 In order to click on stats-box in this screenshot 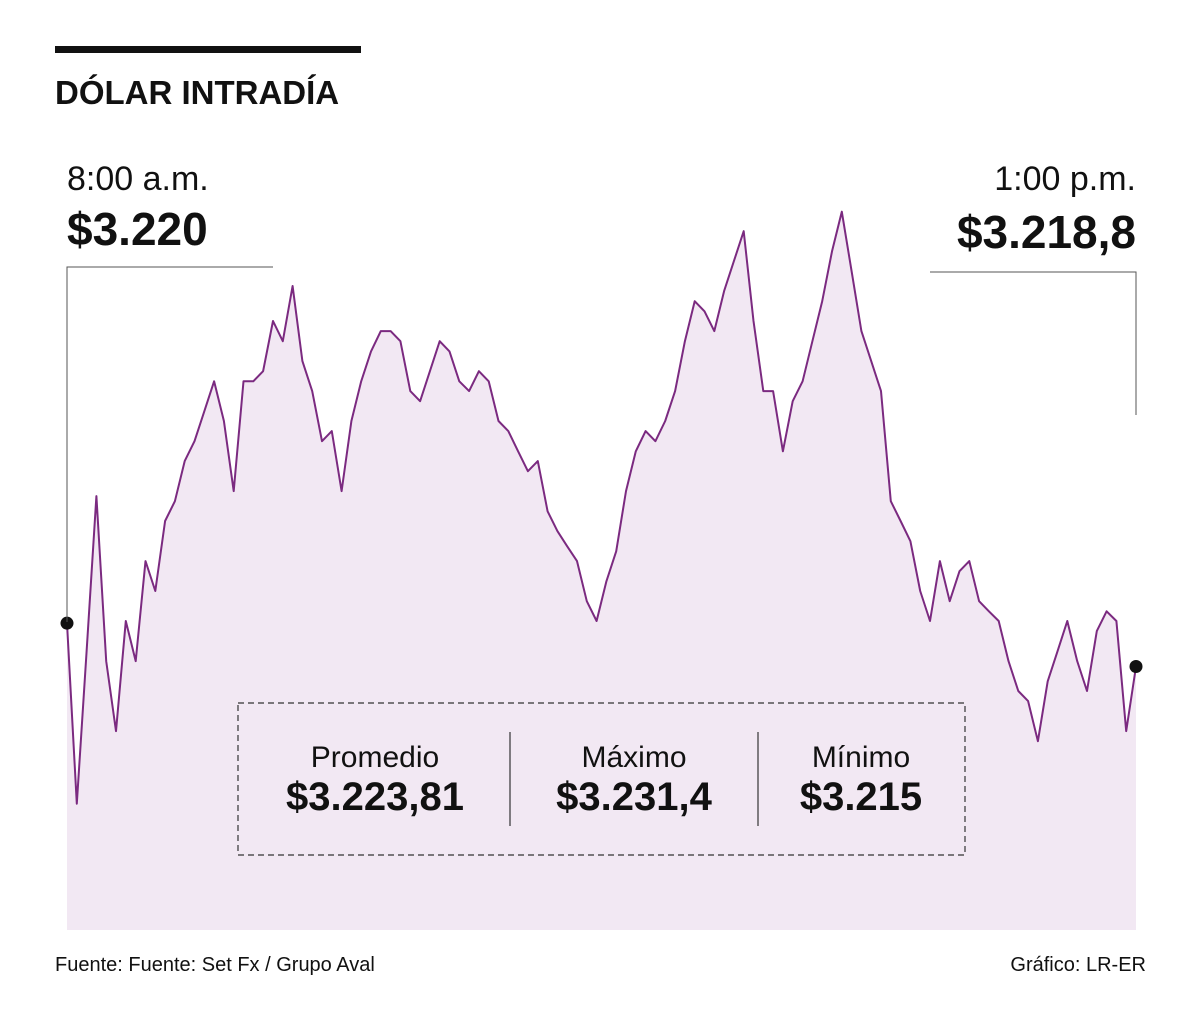, I will do `click(601, 779)`.